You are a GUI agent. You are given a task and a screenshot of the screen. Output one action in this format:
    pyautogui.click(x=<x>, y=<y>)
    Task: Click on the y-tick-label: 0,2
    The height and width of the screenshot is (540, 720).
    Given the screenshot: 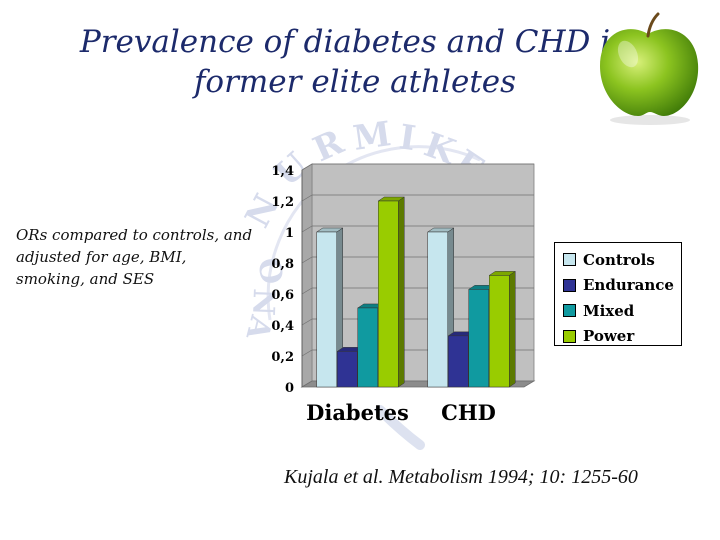 What is the action you would take?
    pyautogui.click(x=282, y=357)
    